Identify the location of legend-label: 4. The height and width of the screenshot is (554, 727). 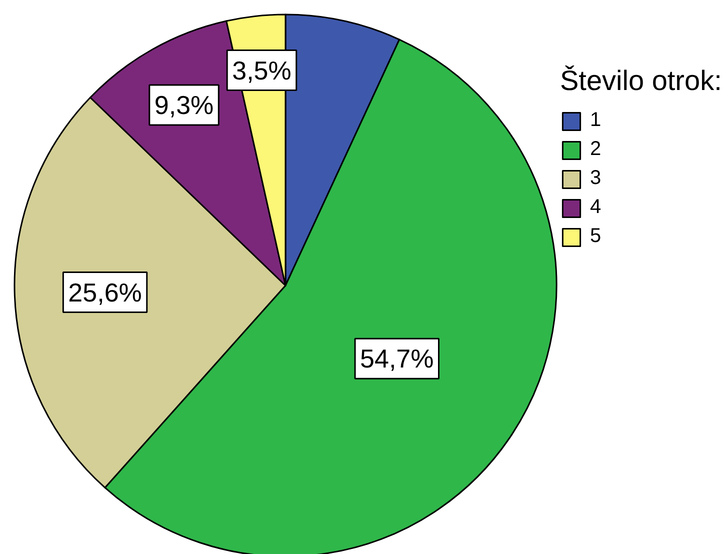
(596, 207).